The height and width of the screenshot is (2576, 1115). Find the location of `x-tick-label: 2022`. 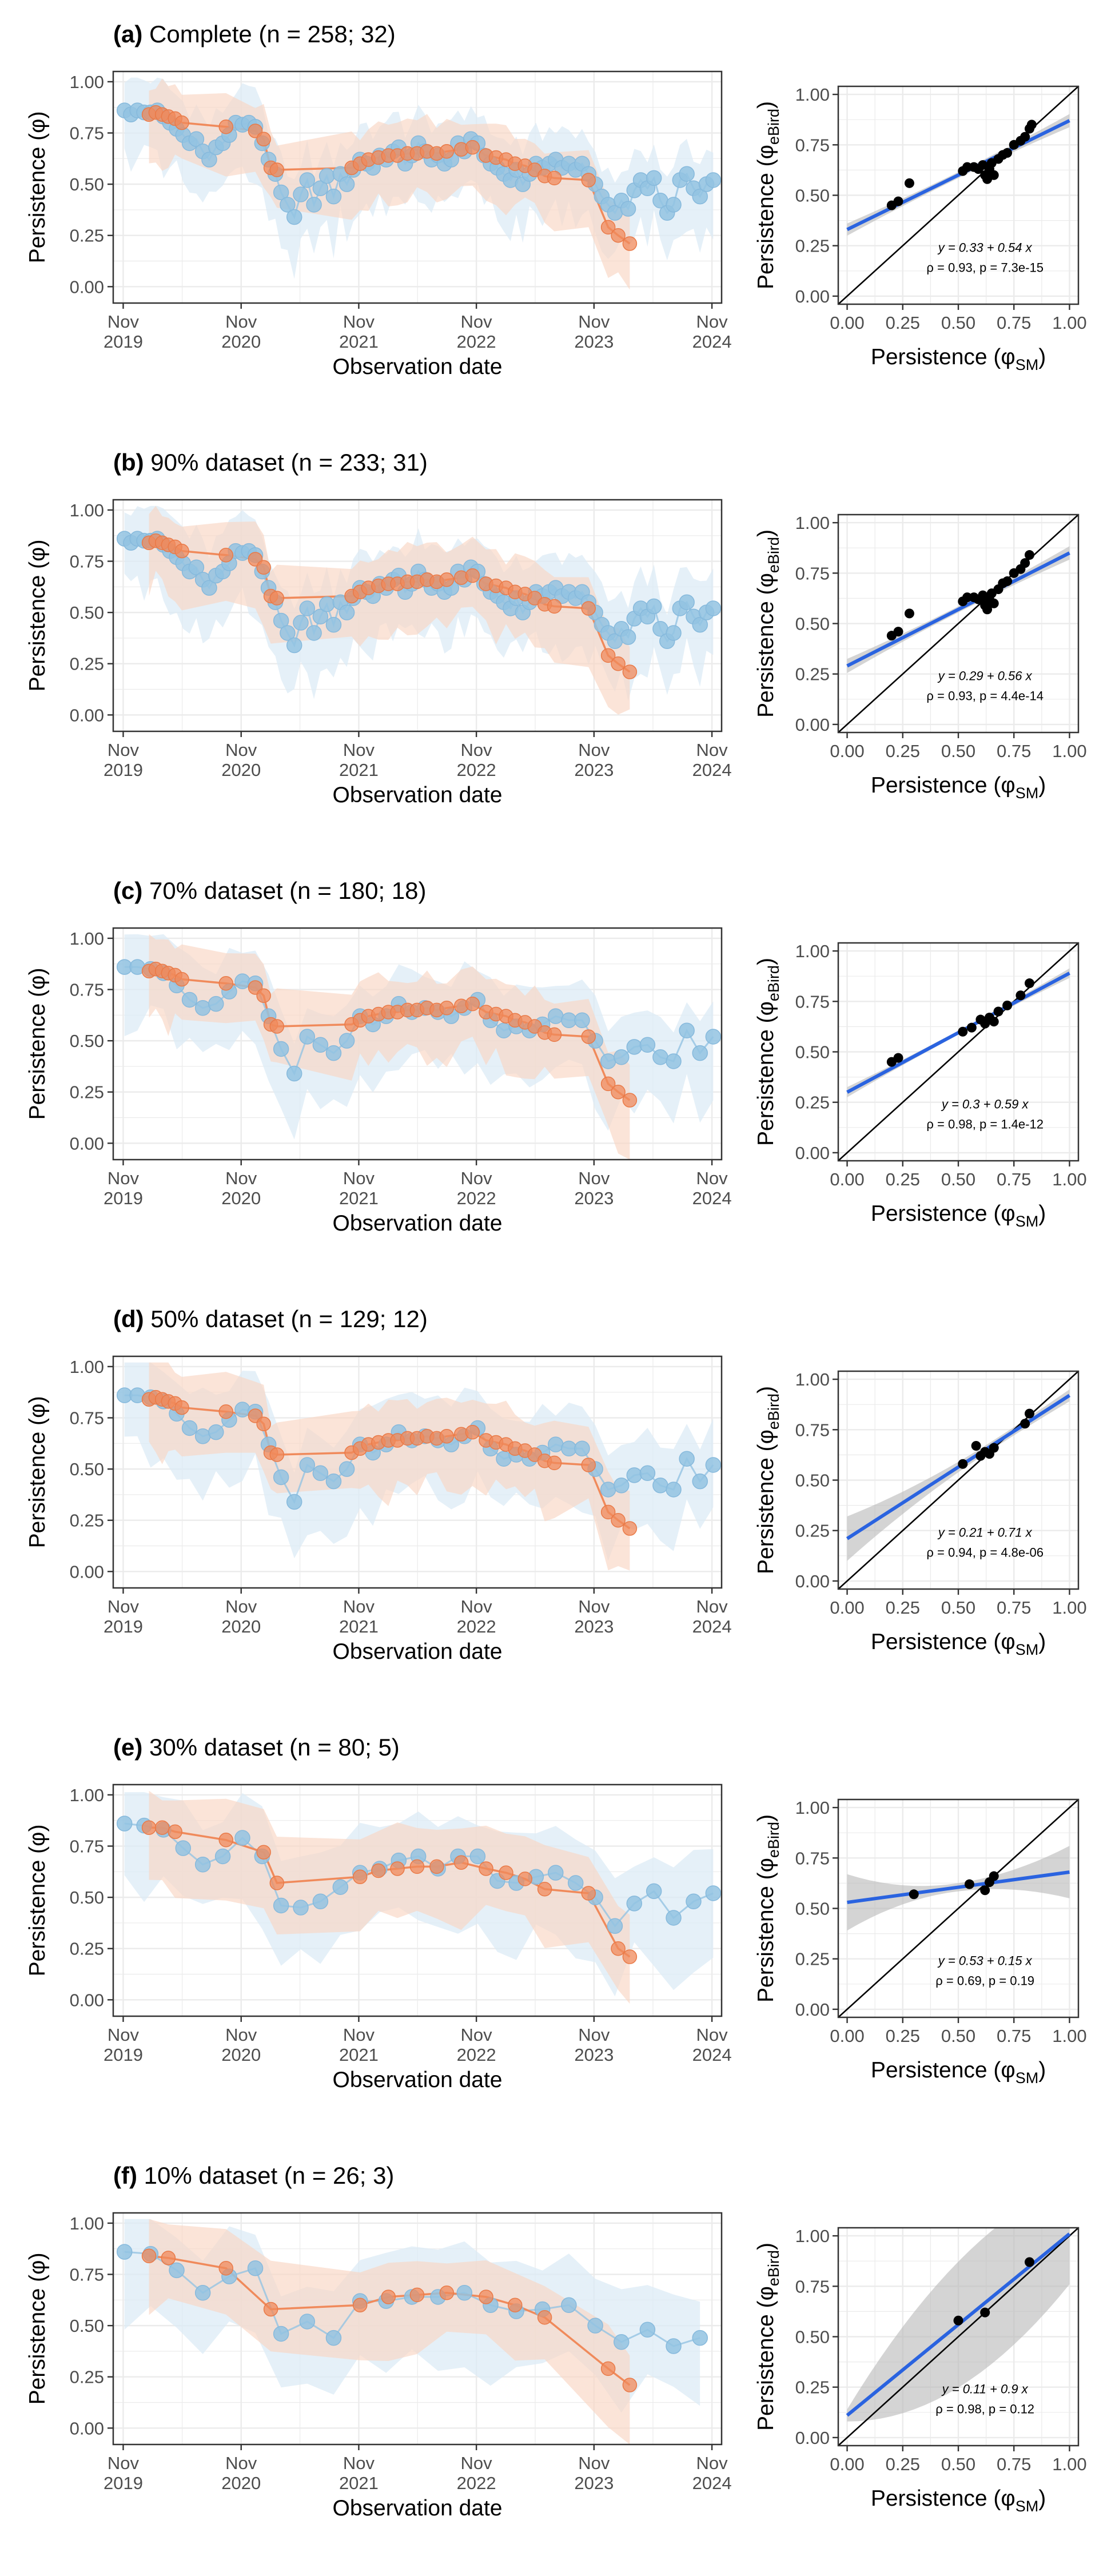

x-tick-label: 2022 is located at coordinates (476, 770).